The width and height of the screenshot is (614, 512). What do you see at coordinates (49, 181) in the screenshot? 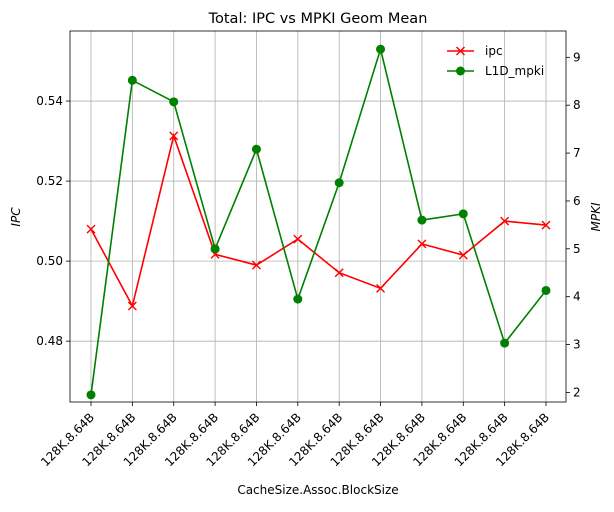
I see `y-tick-label: 0.52` at bounding box center [49, 181].